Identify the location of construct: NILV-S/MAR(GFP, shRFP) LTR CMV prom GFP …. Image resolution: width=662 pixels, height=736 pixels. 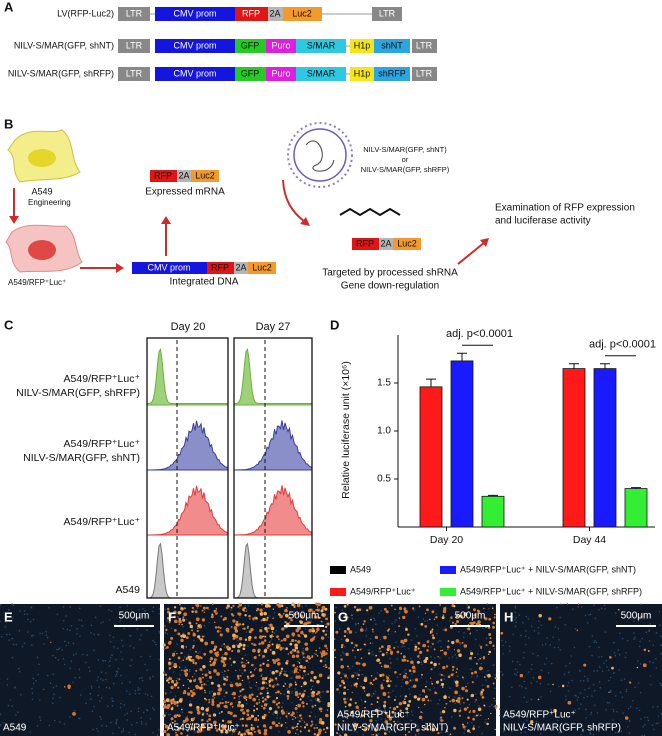
(222, 74).